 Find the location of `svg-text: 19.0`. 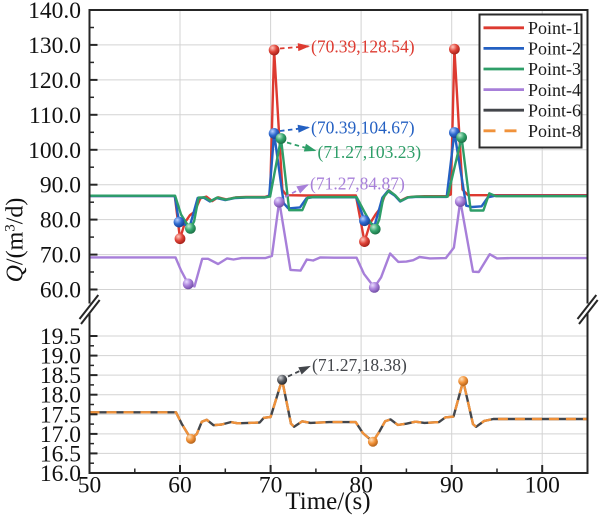

svg-text: 19.0 is located at coordinates (60, 357).